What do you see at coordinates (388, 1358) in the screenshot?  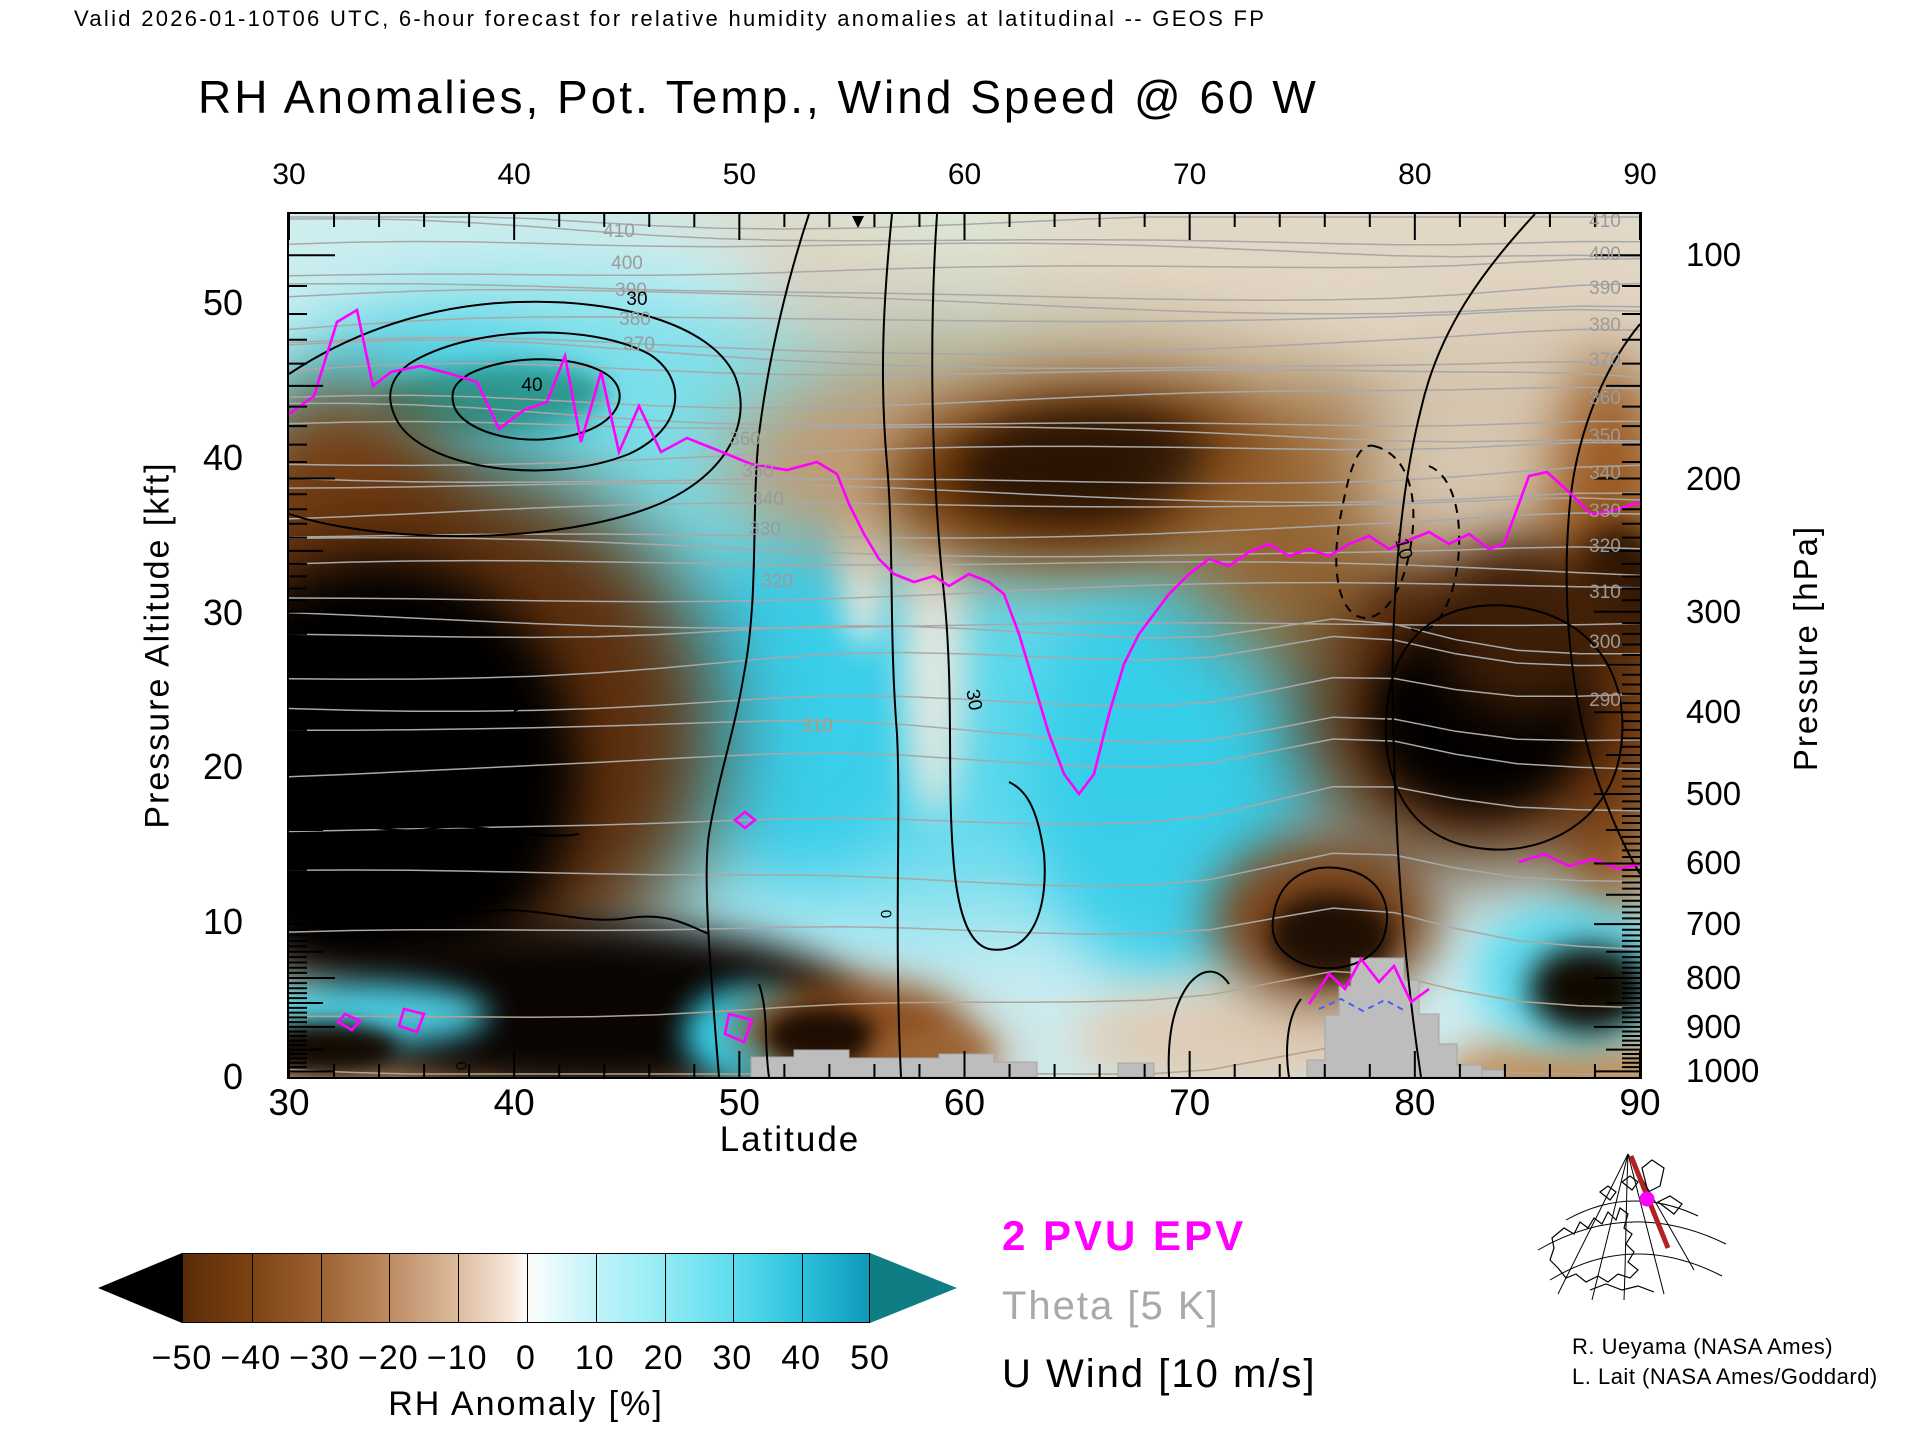 I see `colorbar-tick-label: −20` at bounding box center [388, 1358].